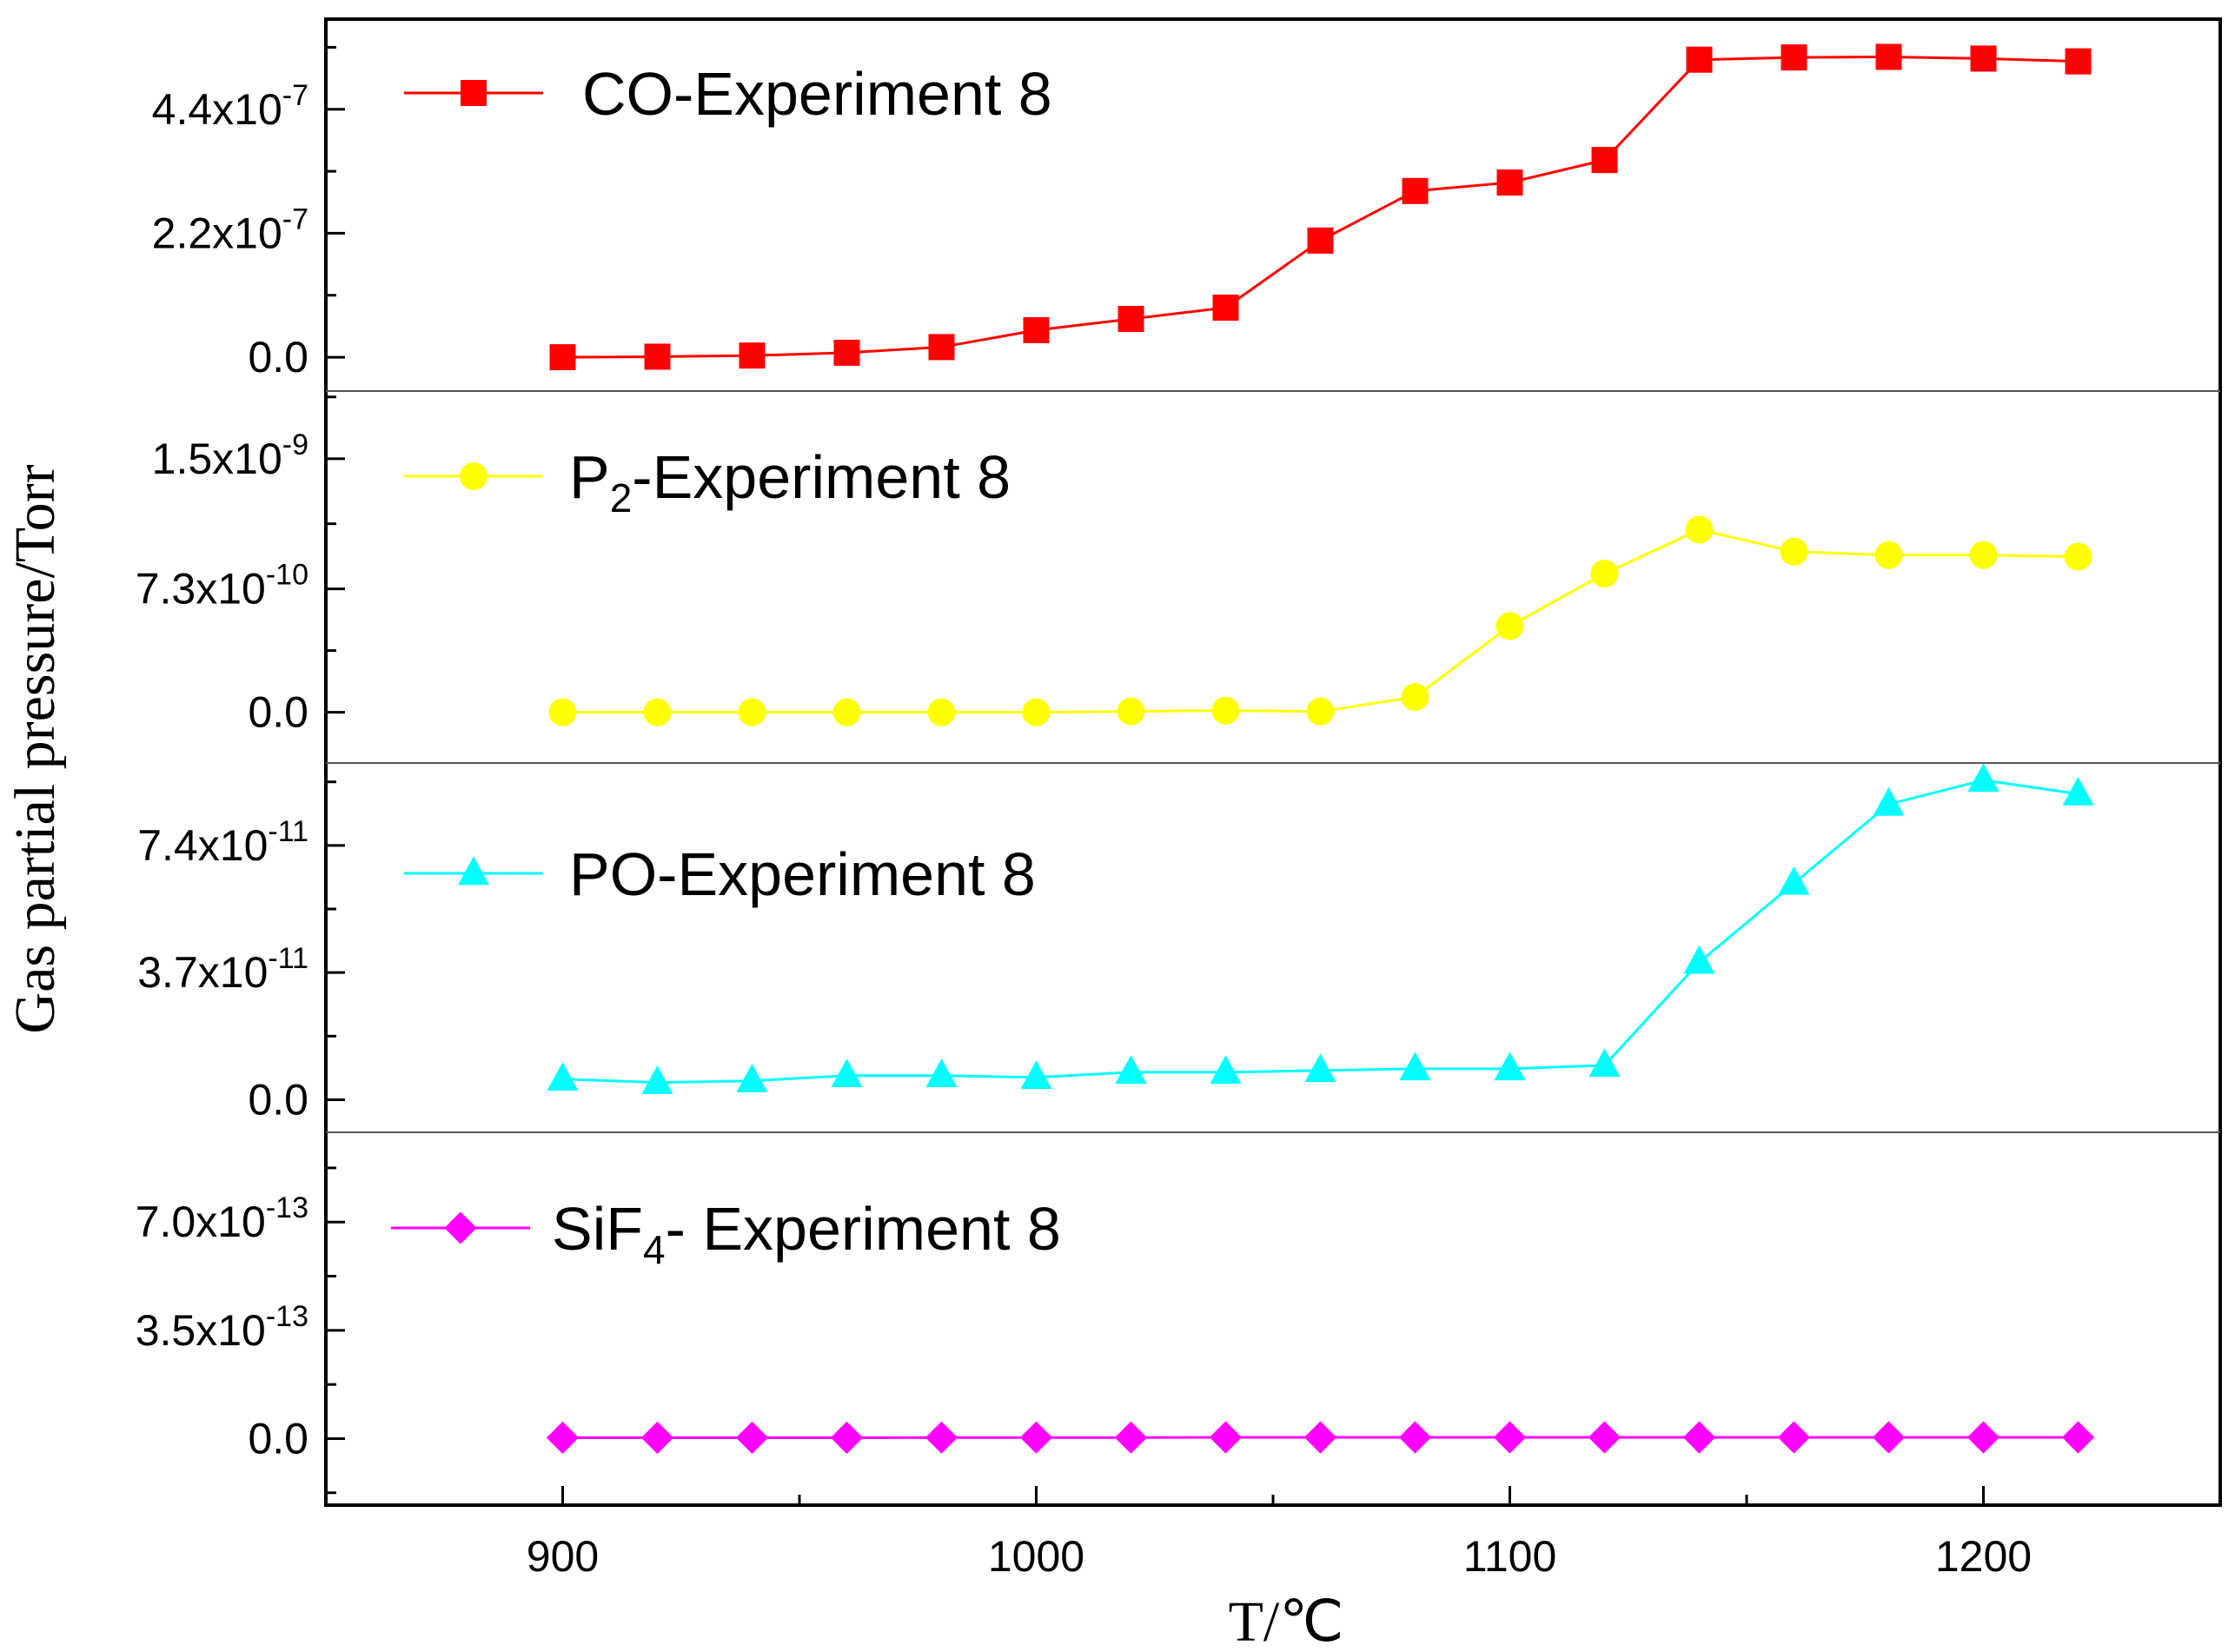  What do you see at coordinates (230, 229) in the screenshot?
I see `y-tick-label: 2.2x10⁻⁷` at bounding box center [230, 229].